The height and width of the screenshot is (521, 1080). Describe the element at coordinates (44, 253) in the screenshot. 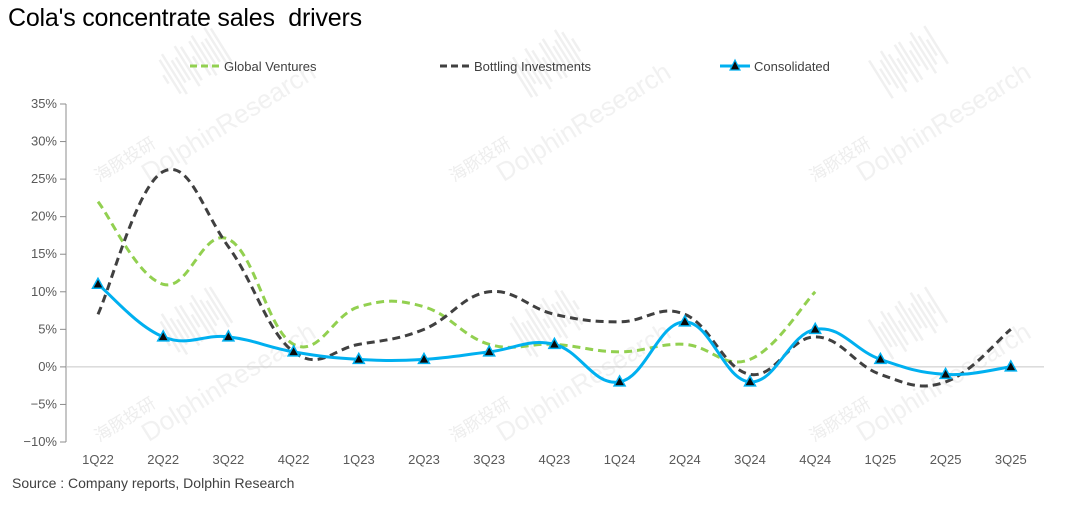

I see `y-tick-label: 15%` at that location.